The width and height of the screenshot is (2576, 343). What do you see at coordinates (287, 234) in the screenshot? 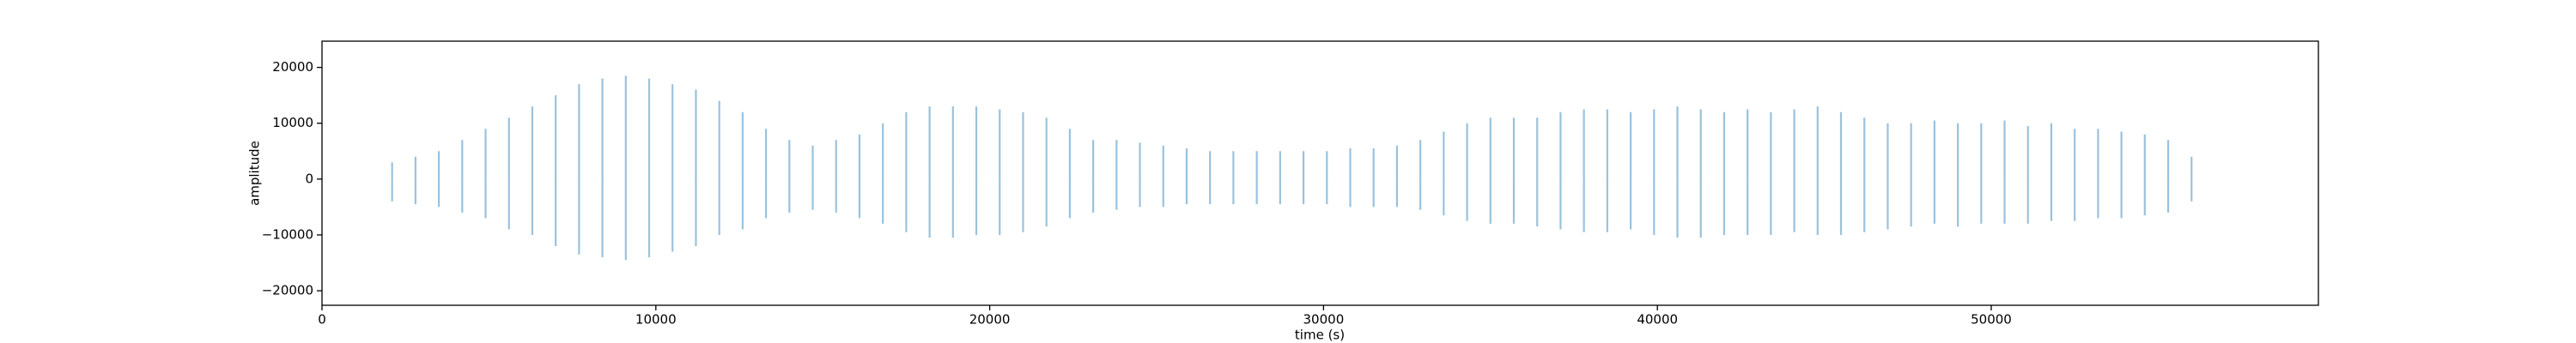
I see `y-tick-label: −10000` at bounding box center [287, 234].